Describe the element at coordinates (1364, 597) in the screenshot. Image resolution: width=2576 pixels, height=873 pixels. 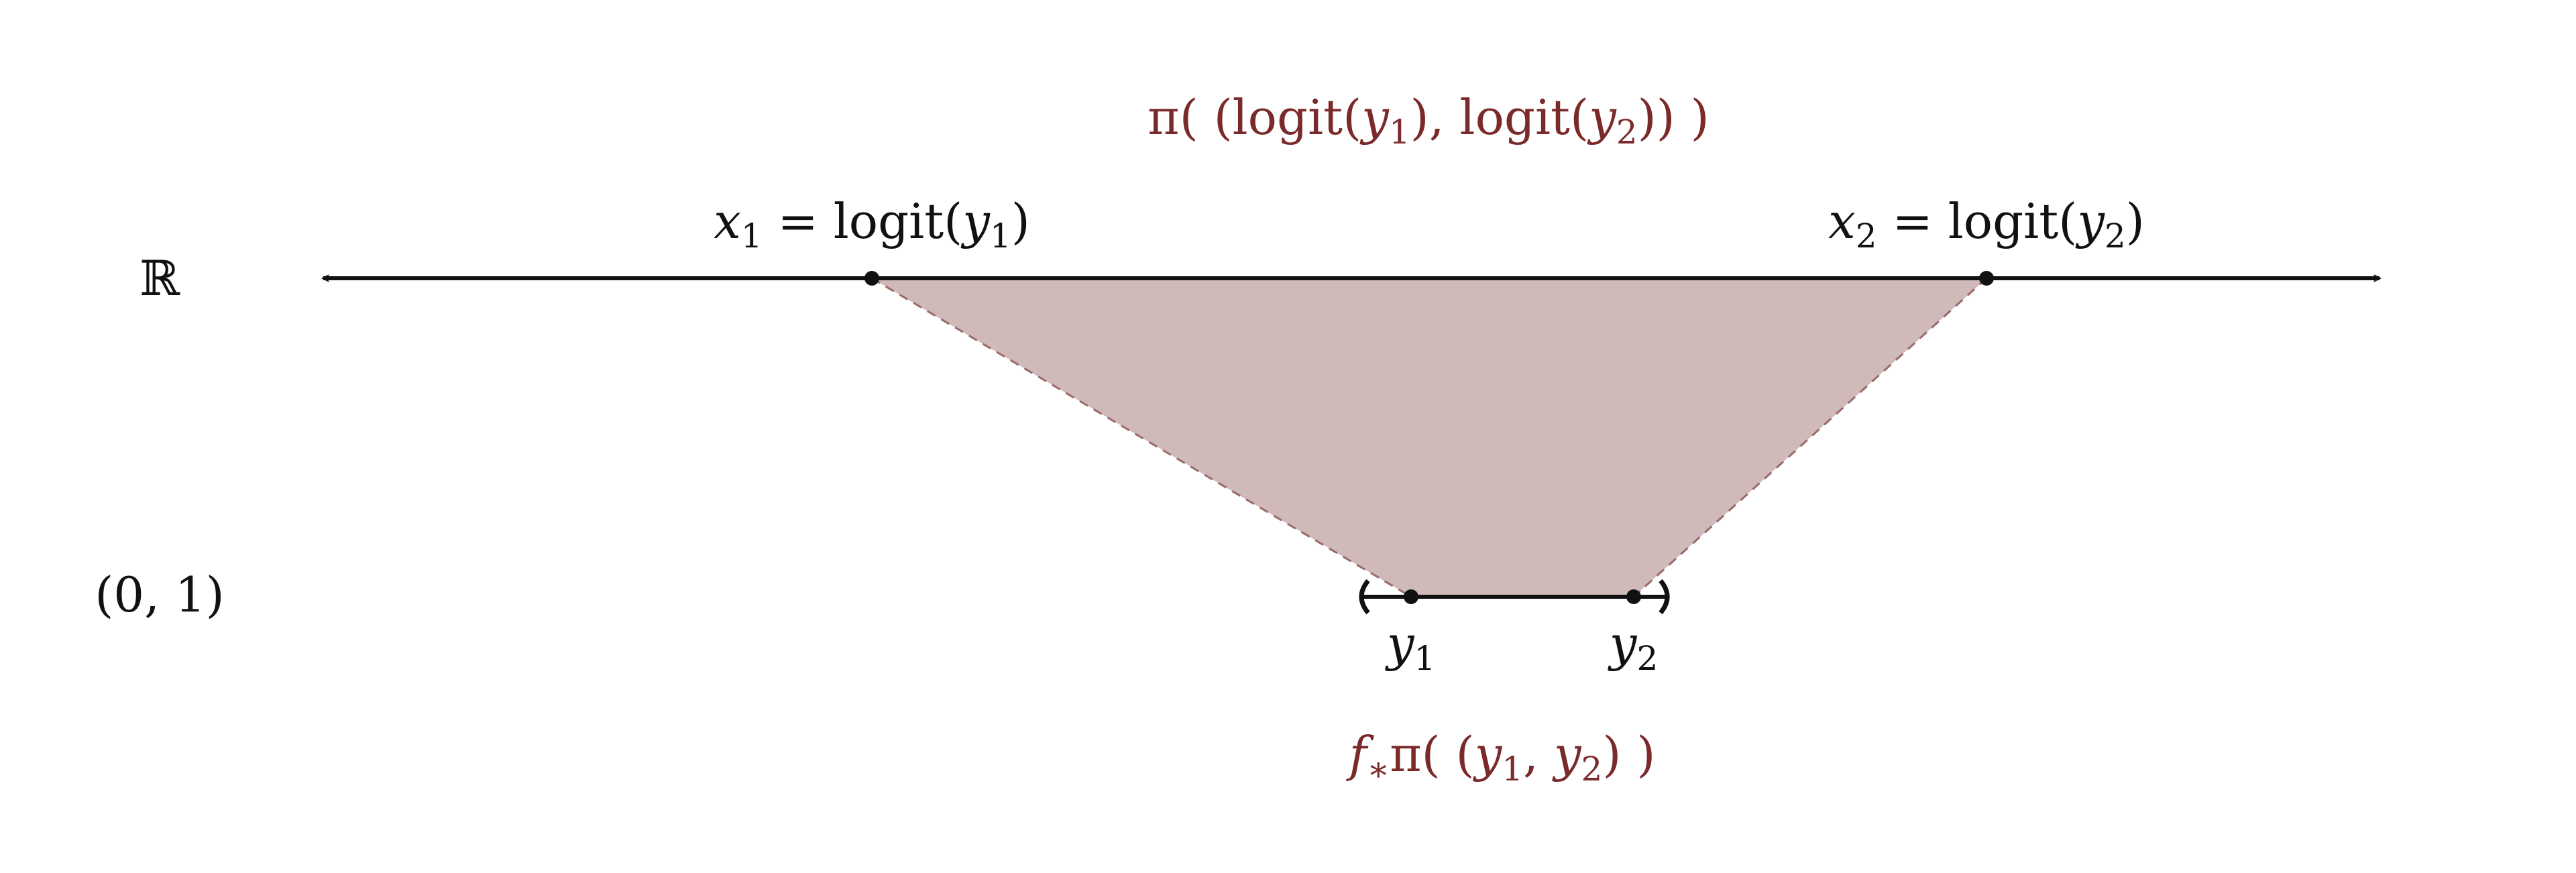
I see `unit-interval-open-left` at that location.